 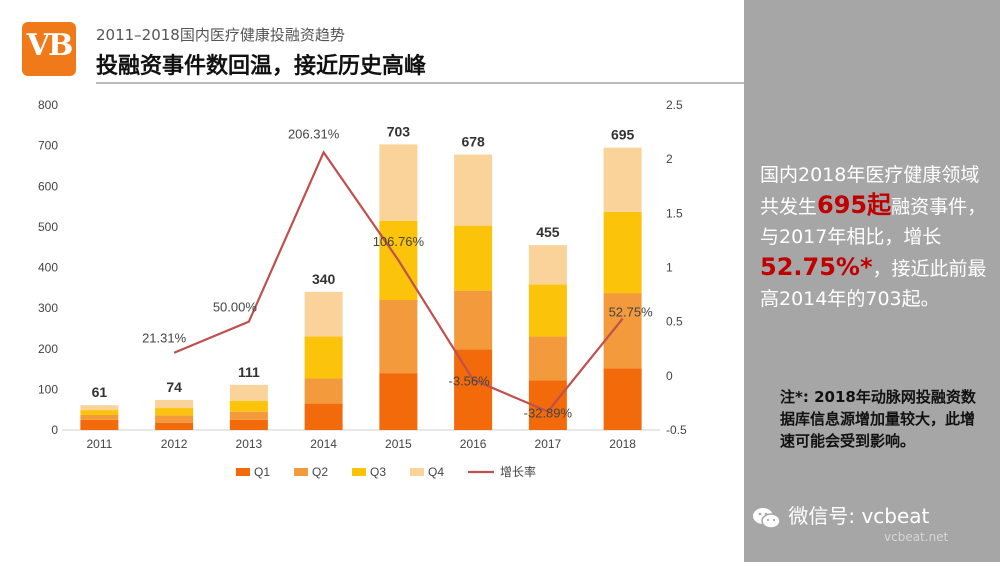 What do you see at coordinates (436, 472) in the screenshot?
I see `legend-label: Q4` at bounding box center [436, 472].